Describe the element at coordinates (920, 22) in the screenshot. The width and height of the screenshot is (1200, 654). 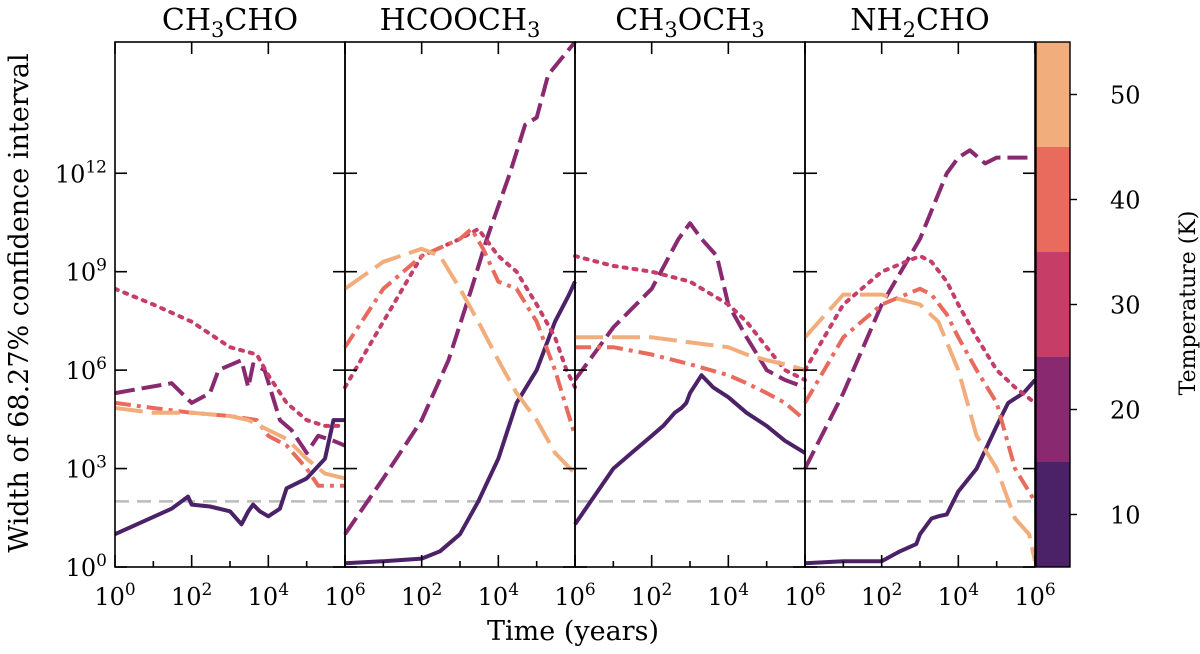
I see `panel-4-title: NH2CHO` at that location.